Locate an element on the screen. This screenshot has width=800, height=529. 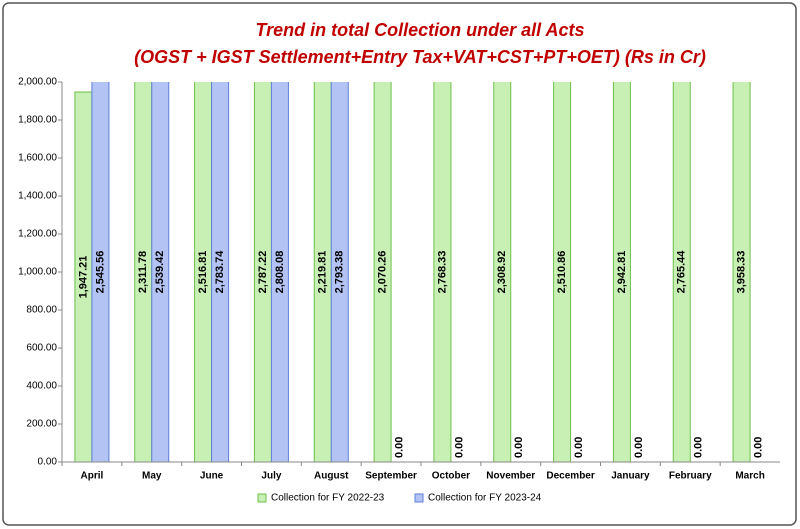
value-label: 2,539.42 is located at coordinates (160, 272).